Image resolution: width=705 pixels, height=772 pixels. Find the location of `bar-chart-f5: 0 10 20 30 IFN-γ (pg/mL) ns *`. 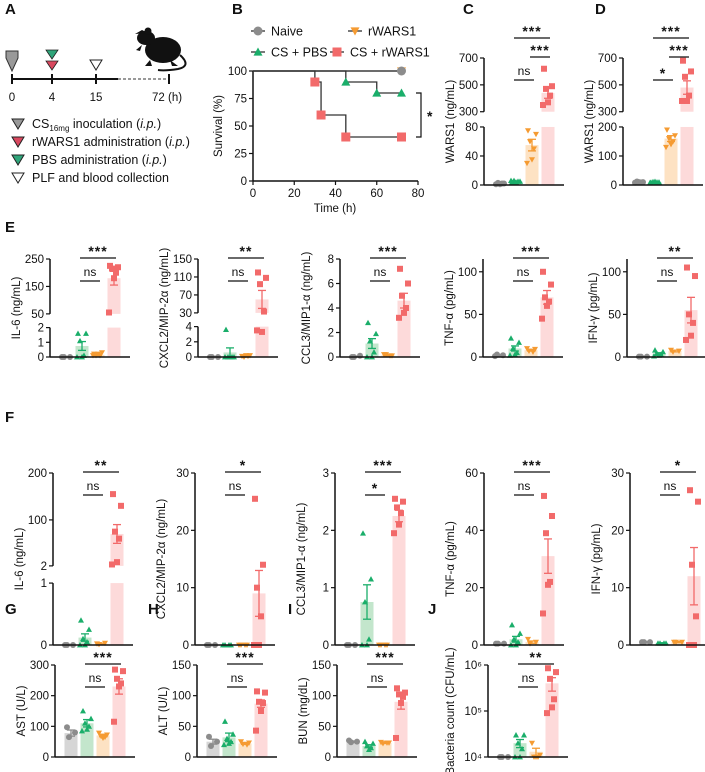

bar-chart-f5: 0 10 20 30 IFN-γ (pg/mL) ns * is located at coordinates (648, 554).